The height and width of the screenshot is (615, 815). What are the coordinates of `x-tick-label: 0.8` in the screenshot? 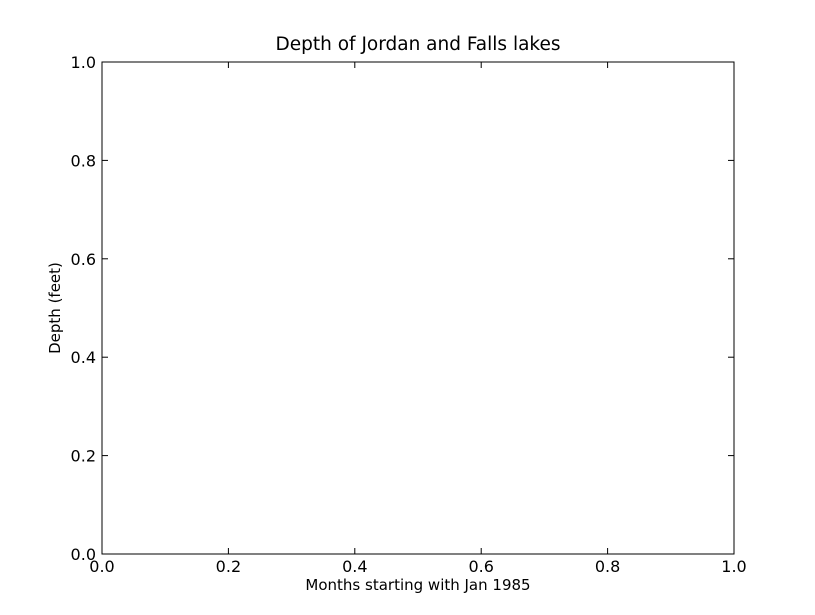 It's located at (607, 566).